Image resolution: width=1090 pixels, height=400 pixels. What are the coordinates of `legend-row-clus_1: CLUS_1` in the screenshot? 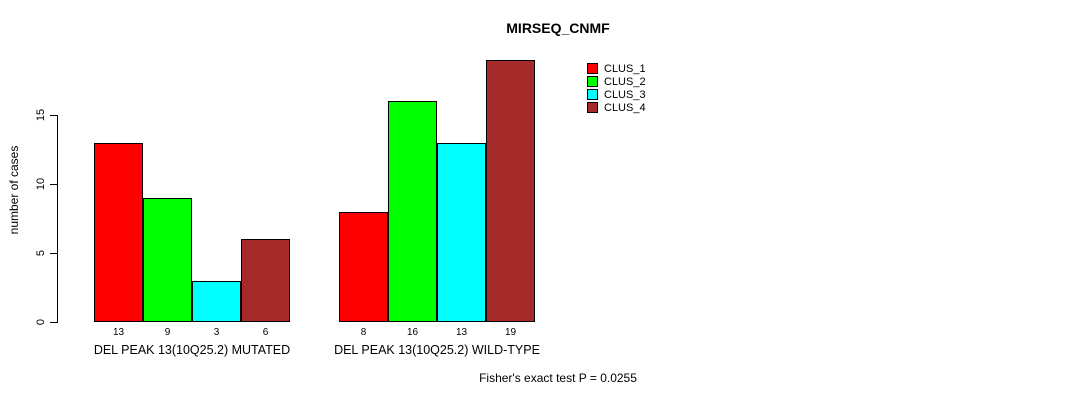 It's located at (616, 68).